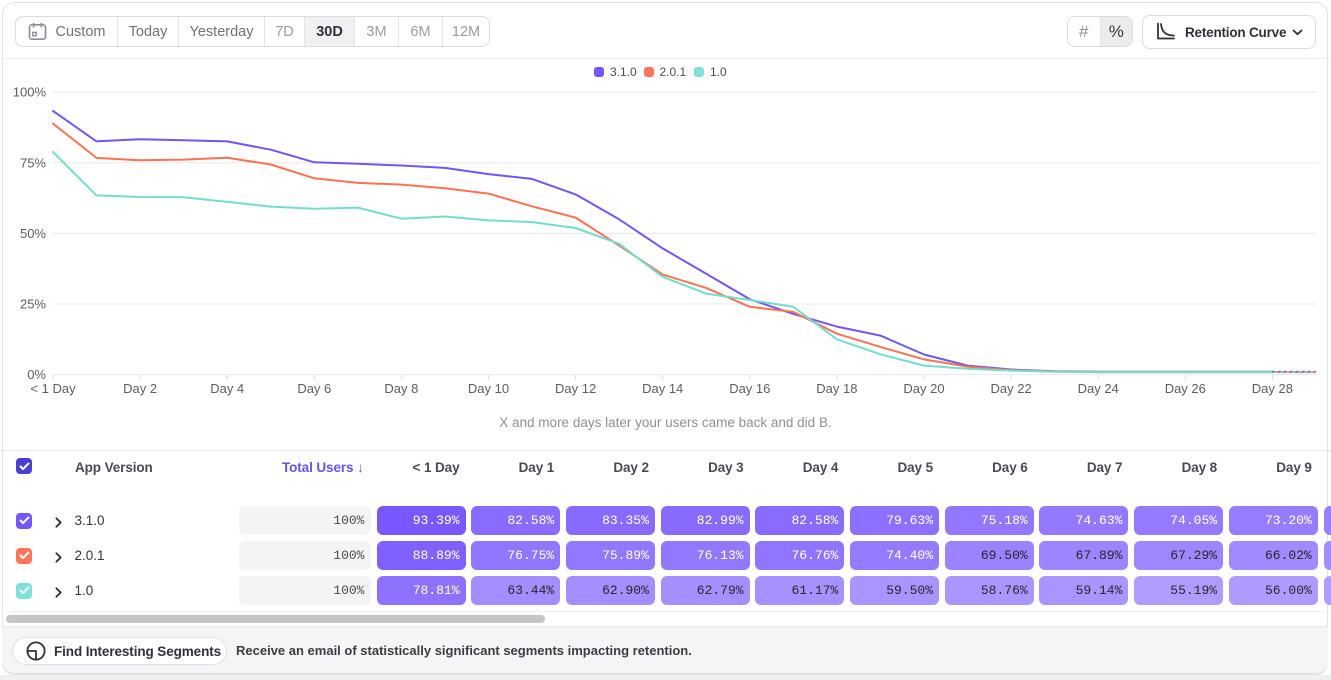 The width and height of the screenshot is (1331, 680). Describe the element at coordinates (1272, 388) in the screenshot. I see `svg-text: Day 28` at that location.